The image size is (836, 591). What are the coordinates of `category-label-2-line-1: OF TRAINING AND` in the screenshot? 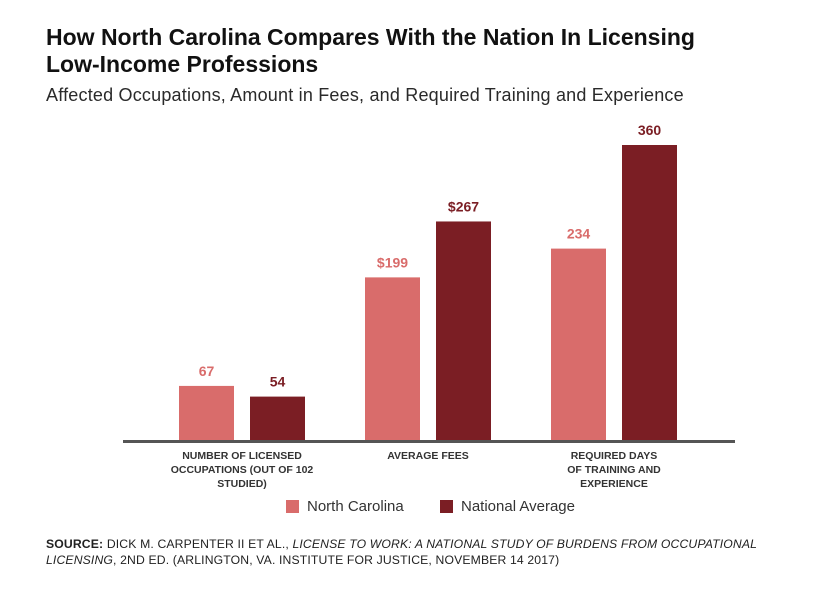 It's located at (614, 470).